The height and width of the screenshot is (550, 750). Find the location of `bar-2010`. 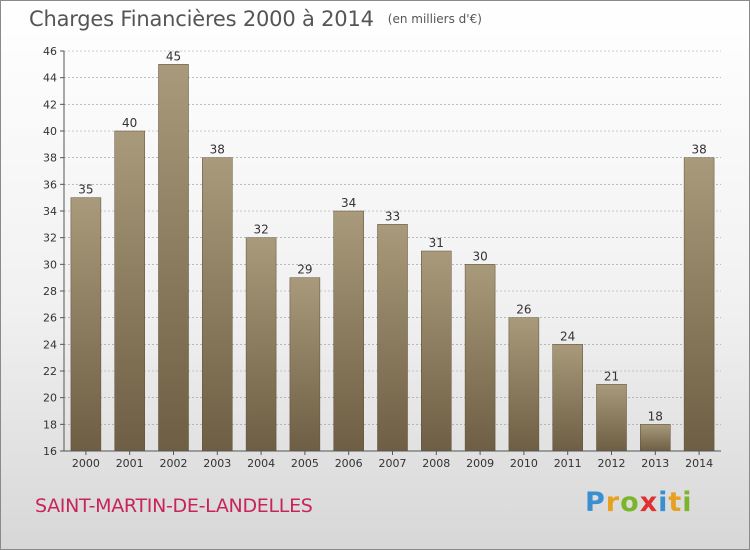

bar-2010 is located at coordinates (524, 384).